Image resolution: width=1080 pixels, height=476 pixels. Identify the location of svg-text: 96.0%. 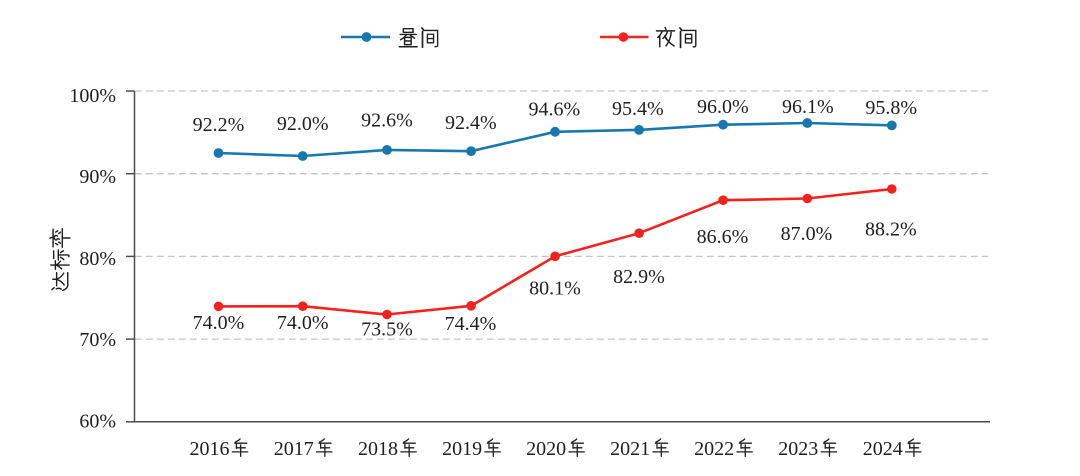
(723, 107).